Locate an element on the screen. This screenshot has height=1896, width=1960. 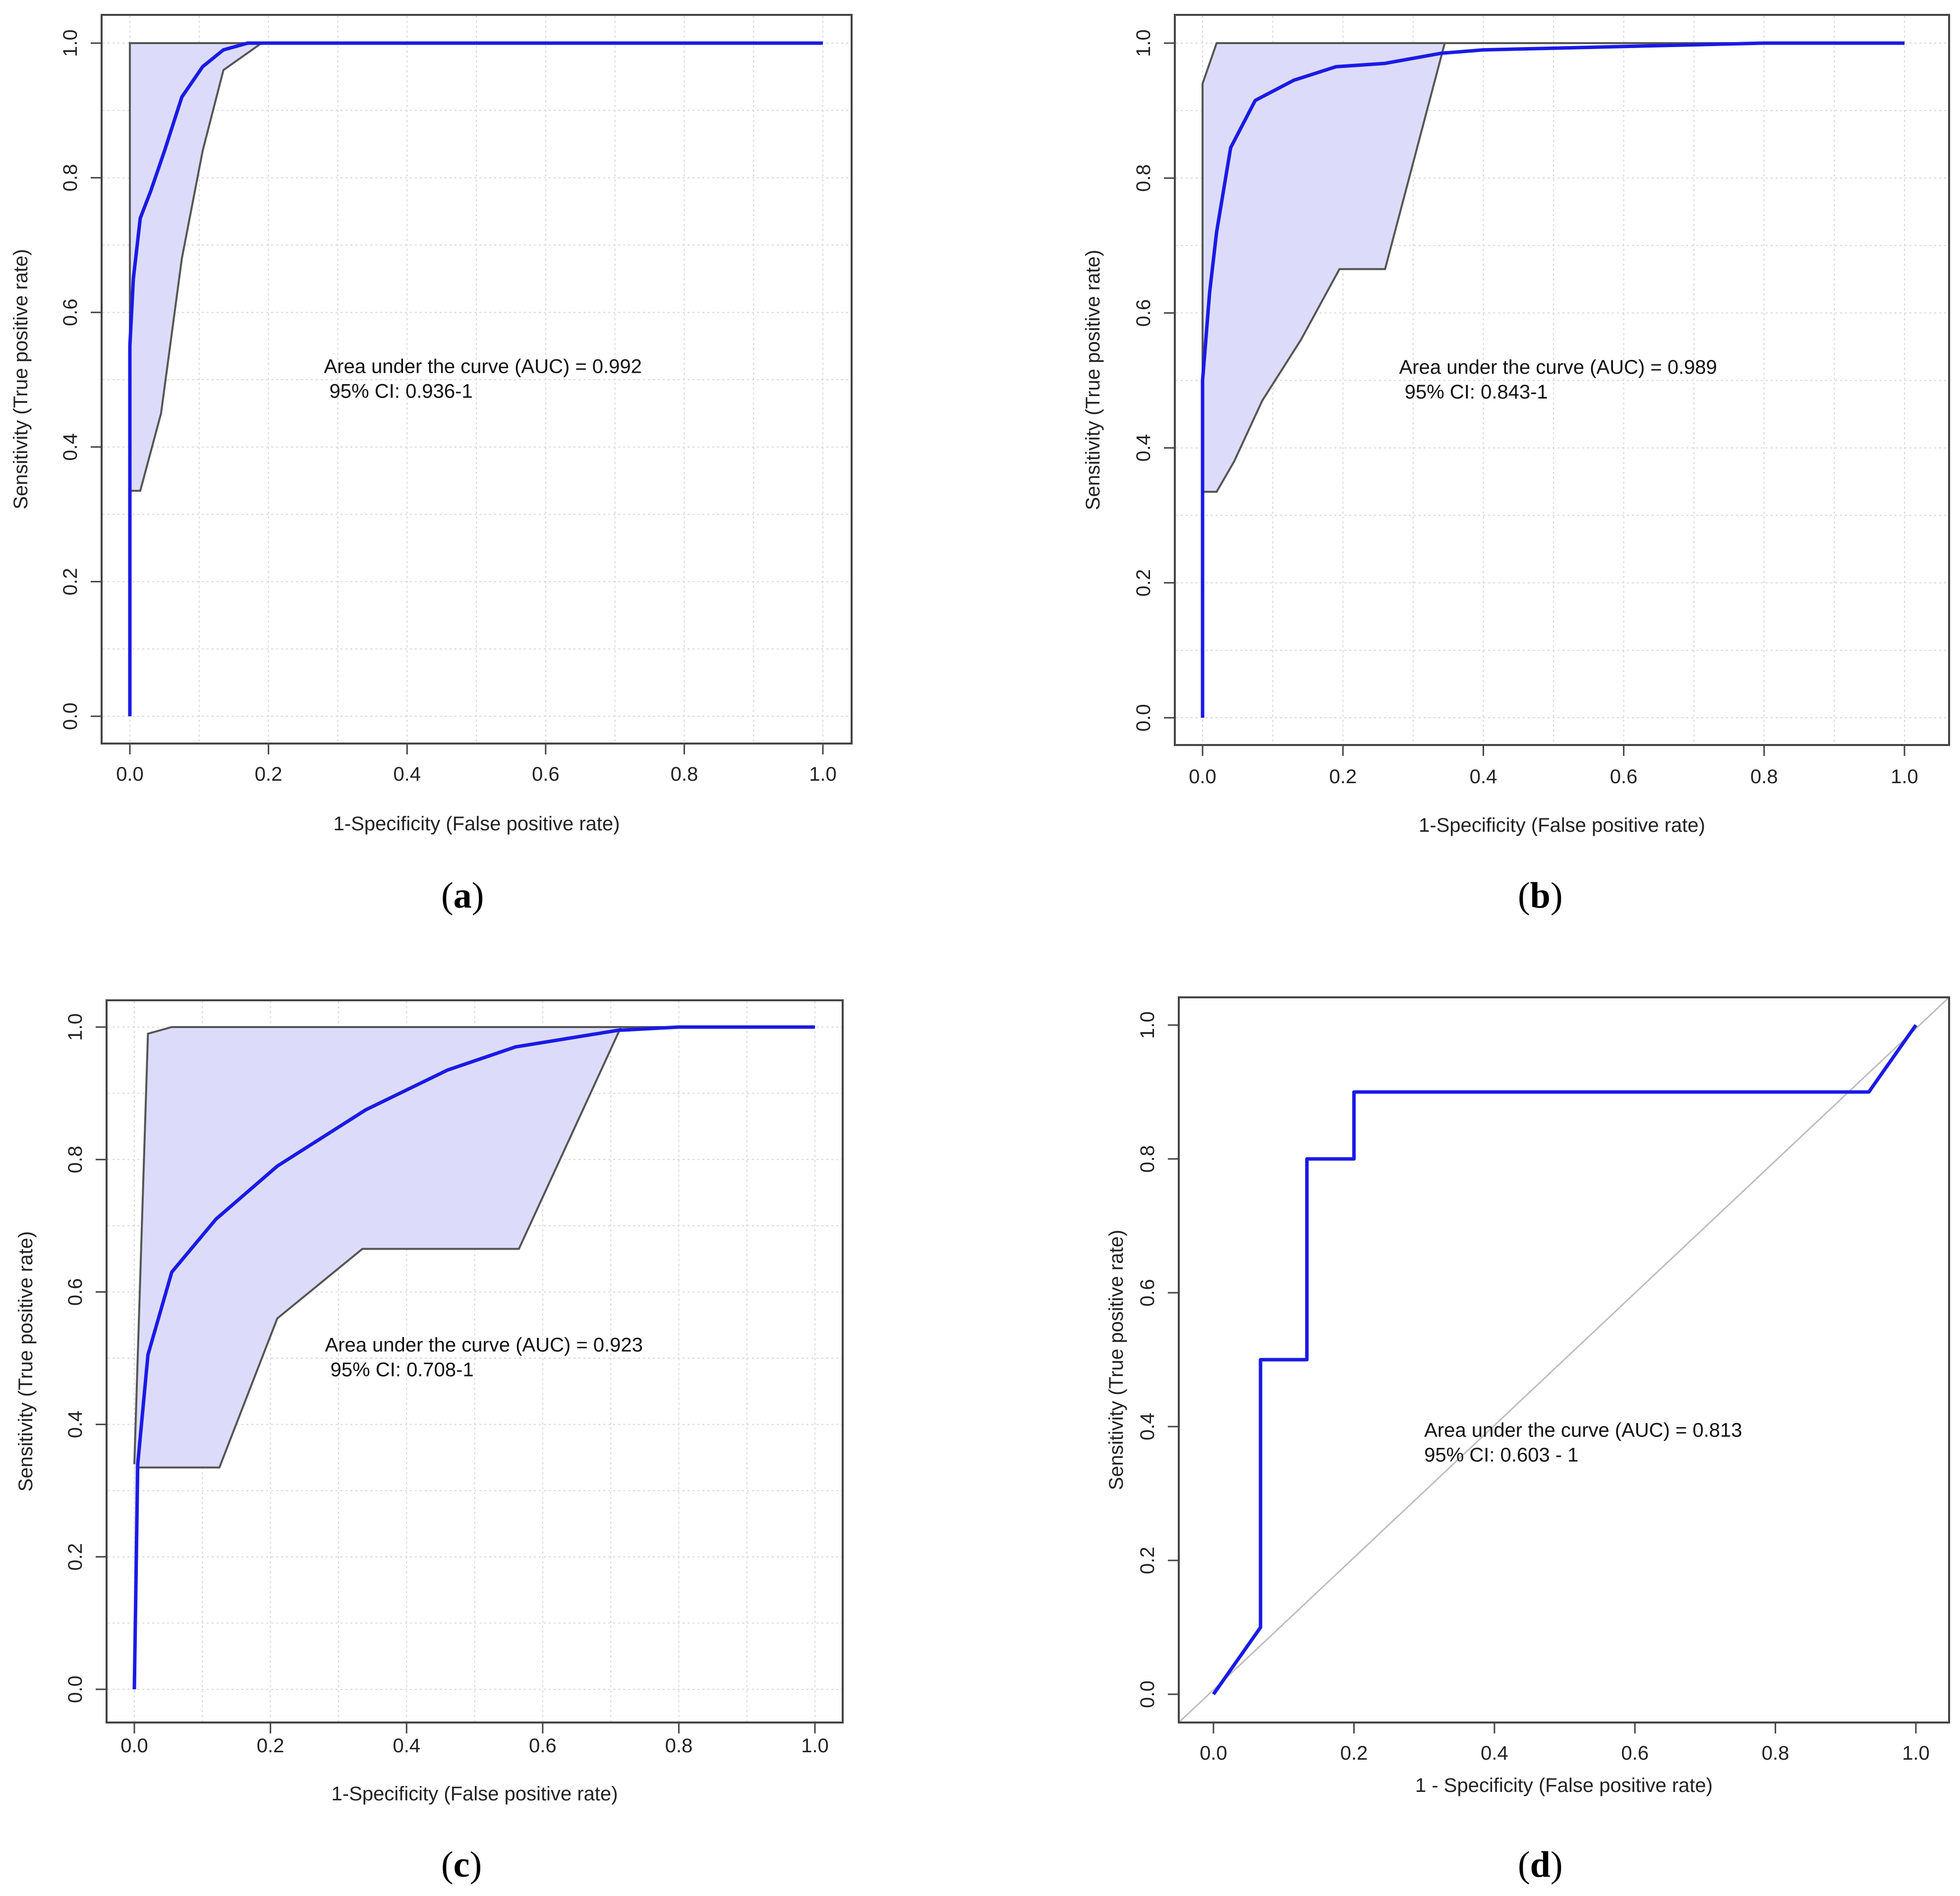
panel-label-a: (a) is located at coordinates (462, 895).